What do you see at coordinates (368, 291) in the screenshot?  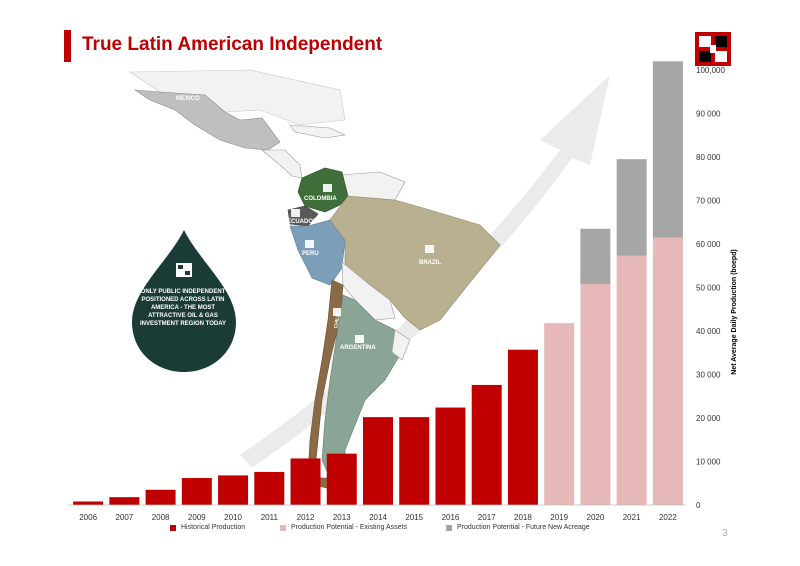 I see `bolivia-paraguay-shape` at bounding box center [368, 291].